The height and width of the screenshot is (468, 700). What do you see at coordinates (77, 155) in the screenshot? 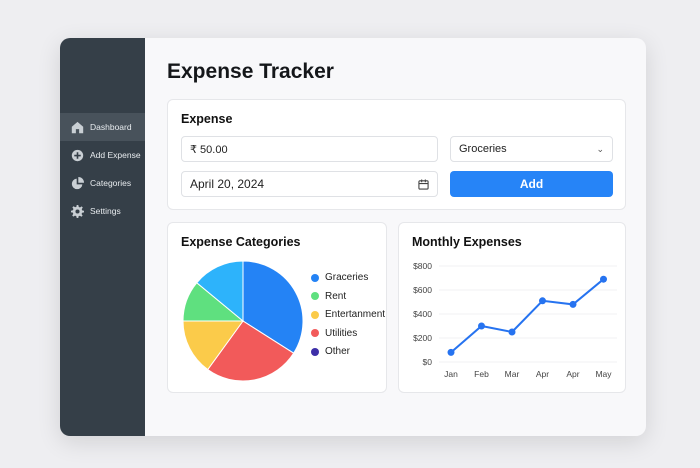
I see `plus-circle-icon` at bounding box center [77, 155].